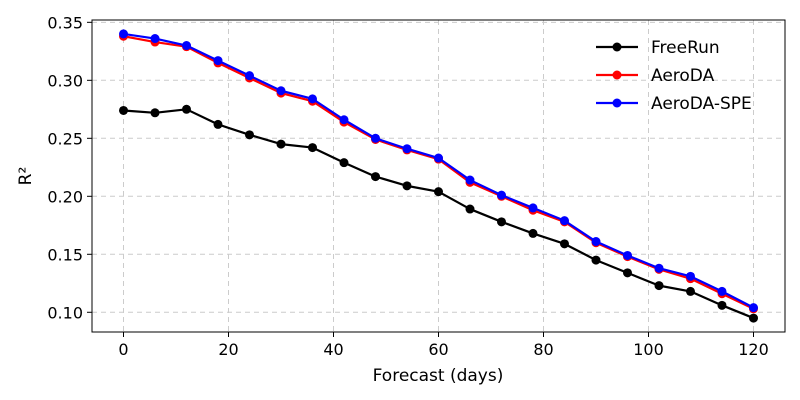  Describe the element at coordinates (648, 349) in the screenshot. I see `x-tick-label: 100` at that location.